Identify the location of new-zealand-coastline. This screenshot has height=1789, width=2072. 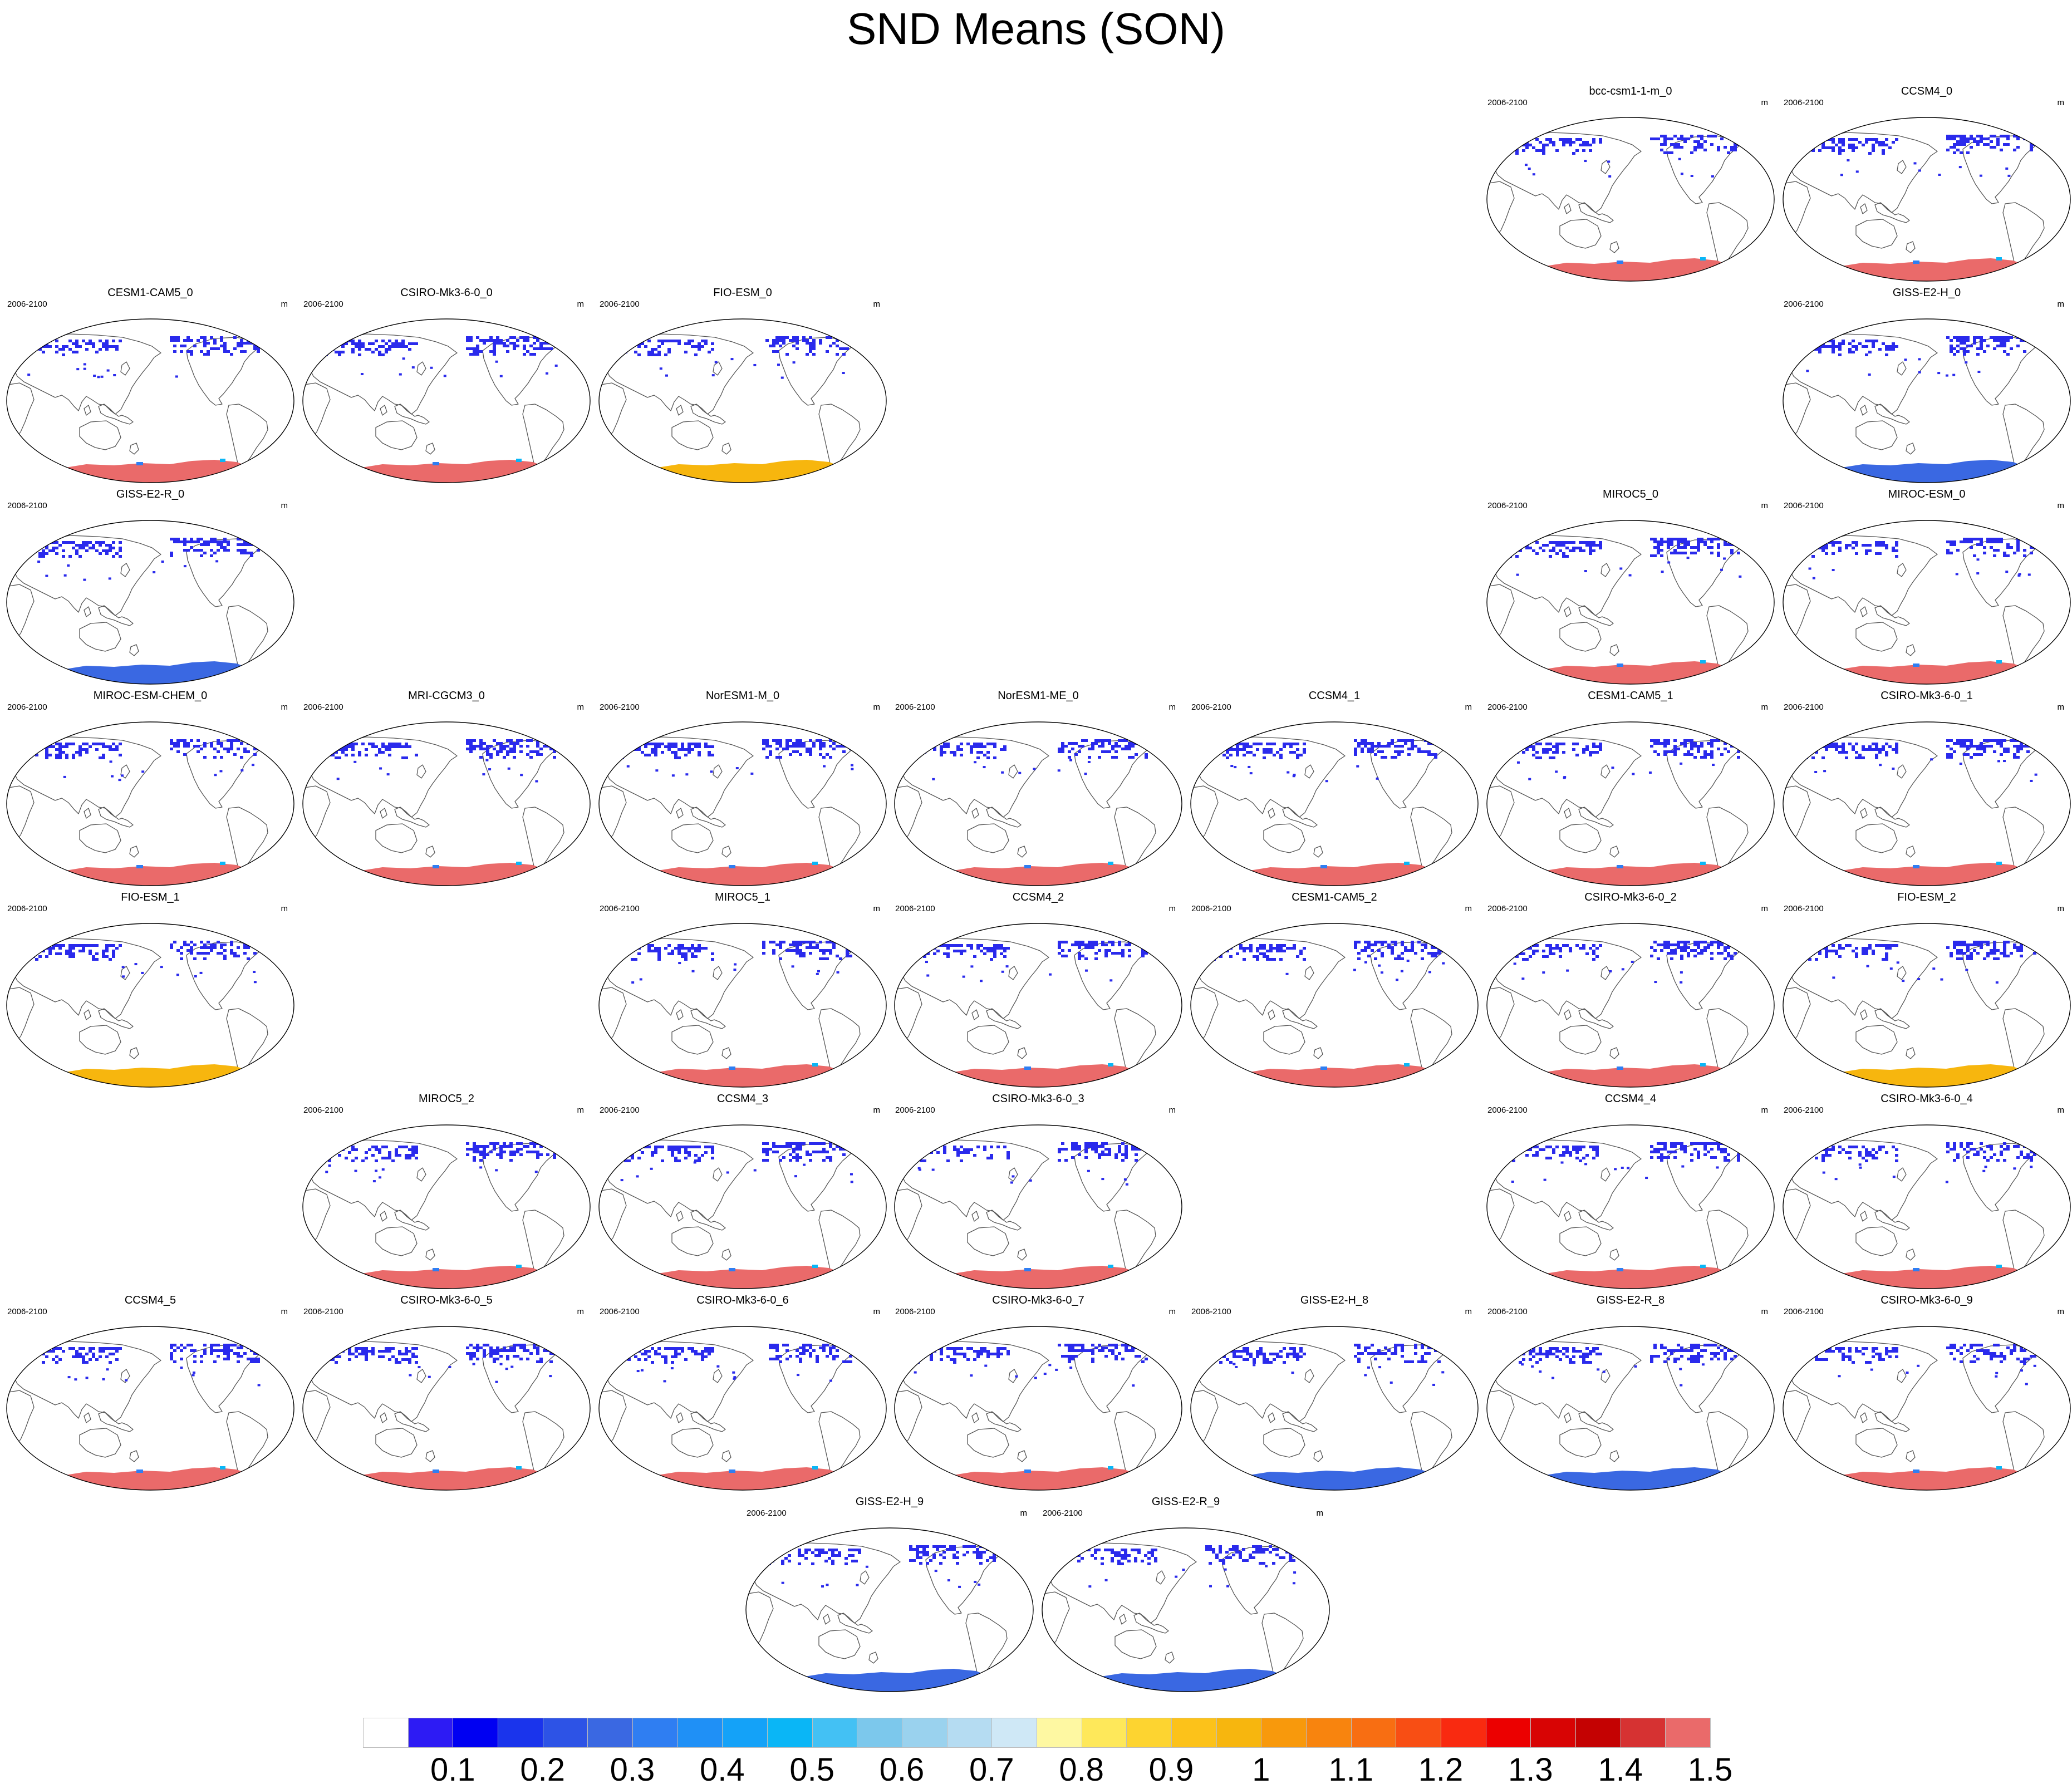
(726, 1053).